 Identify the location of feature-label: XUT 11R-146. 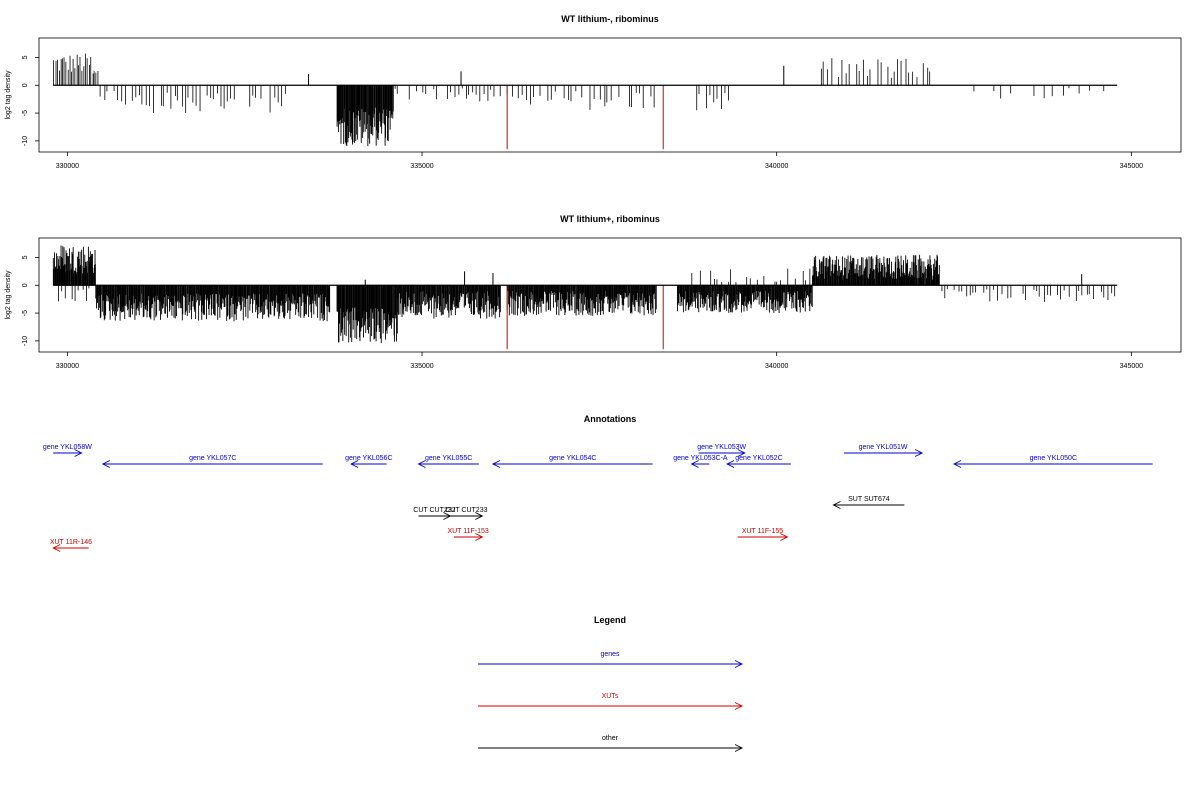
(71, 542).